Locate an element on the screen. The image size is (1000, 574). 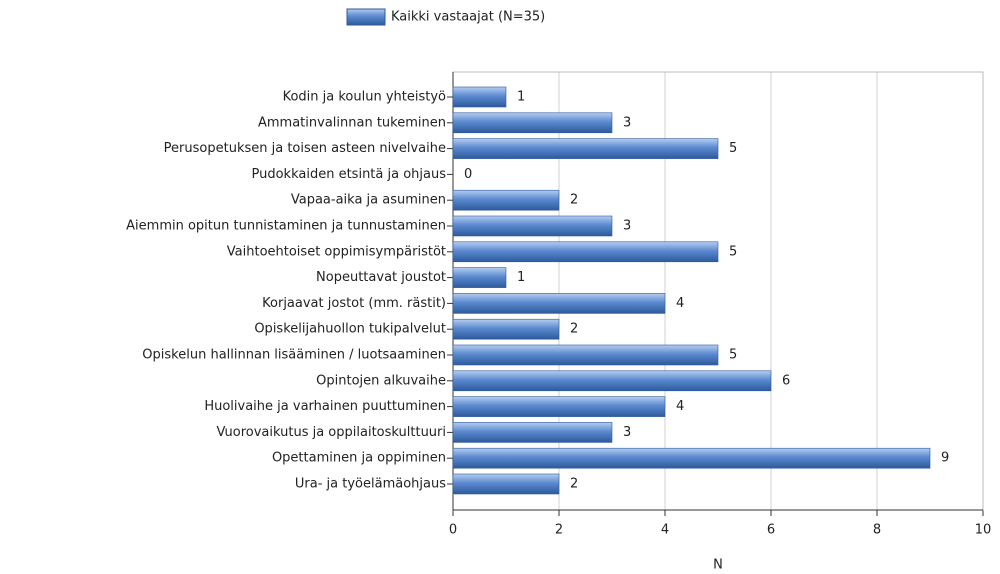
value-label: 6 is located at coordinates (786, 380).